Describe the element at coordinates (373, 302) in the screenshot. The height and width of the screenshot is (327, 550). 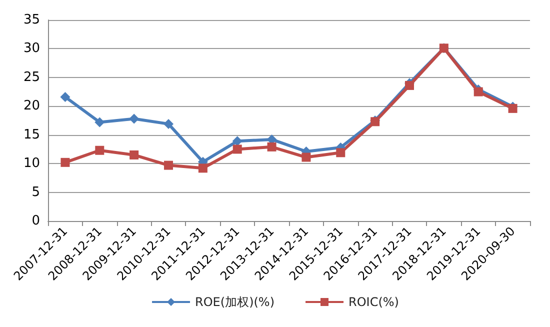
I see `legend-label: ROIC(%)` at that location.